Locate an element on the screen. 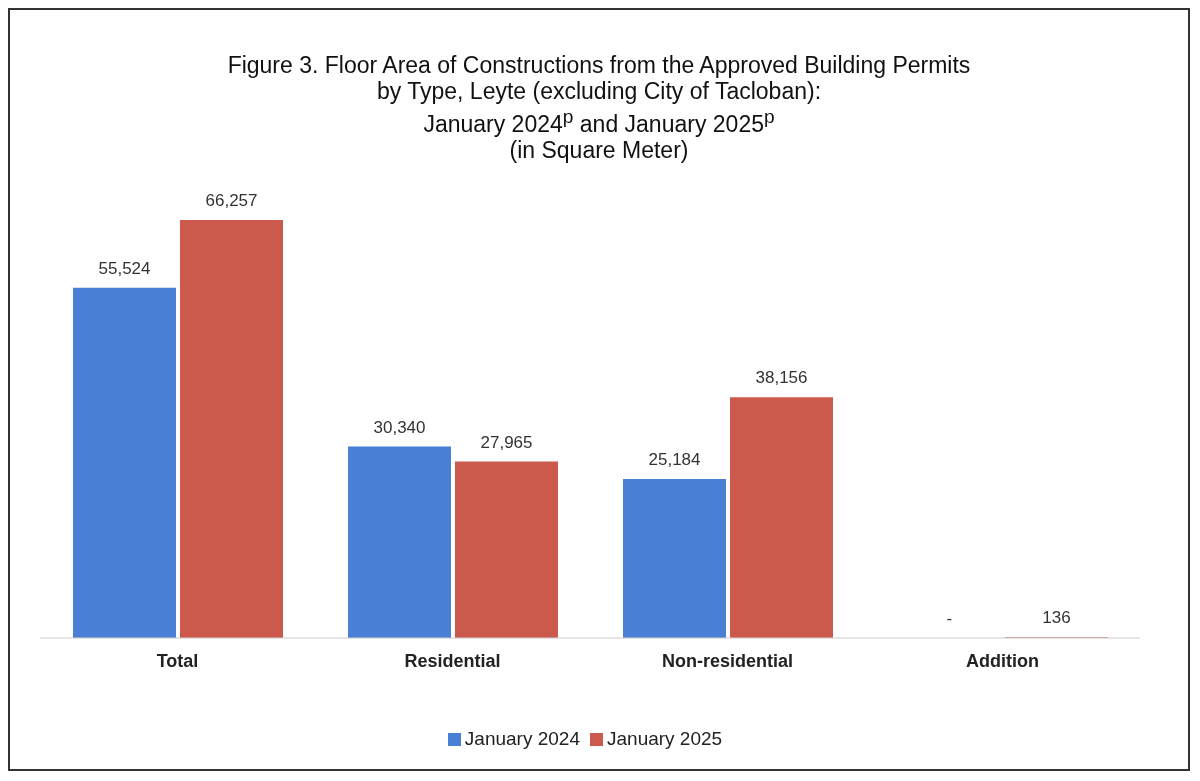 This screenshot has width=1200, height=781. data-label: 136 is located at coordinates (1056, 618).